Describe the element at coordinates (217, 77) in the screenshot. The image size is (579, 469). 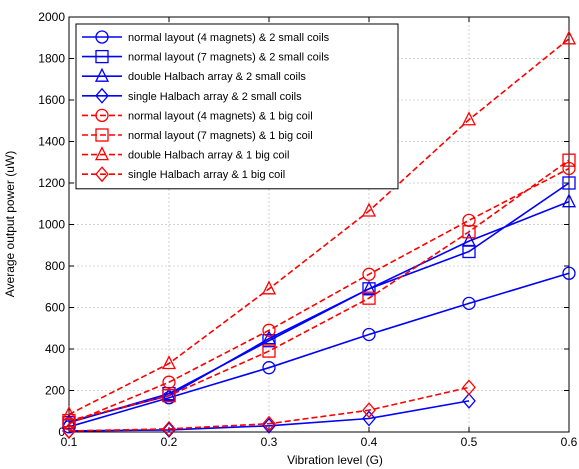
I see `legend-label: double Halbach array & 2 small coils` at that location.